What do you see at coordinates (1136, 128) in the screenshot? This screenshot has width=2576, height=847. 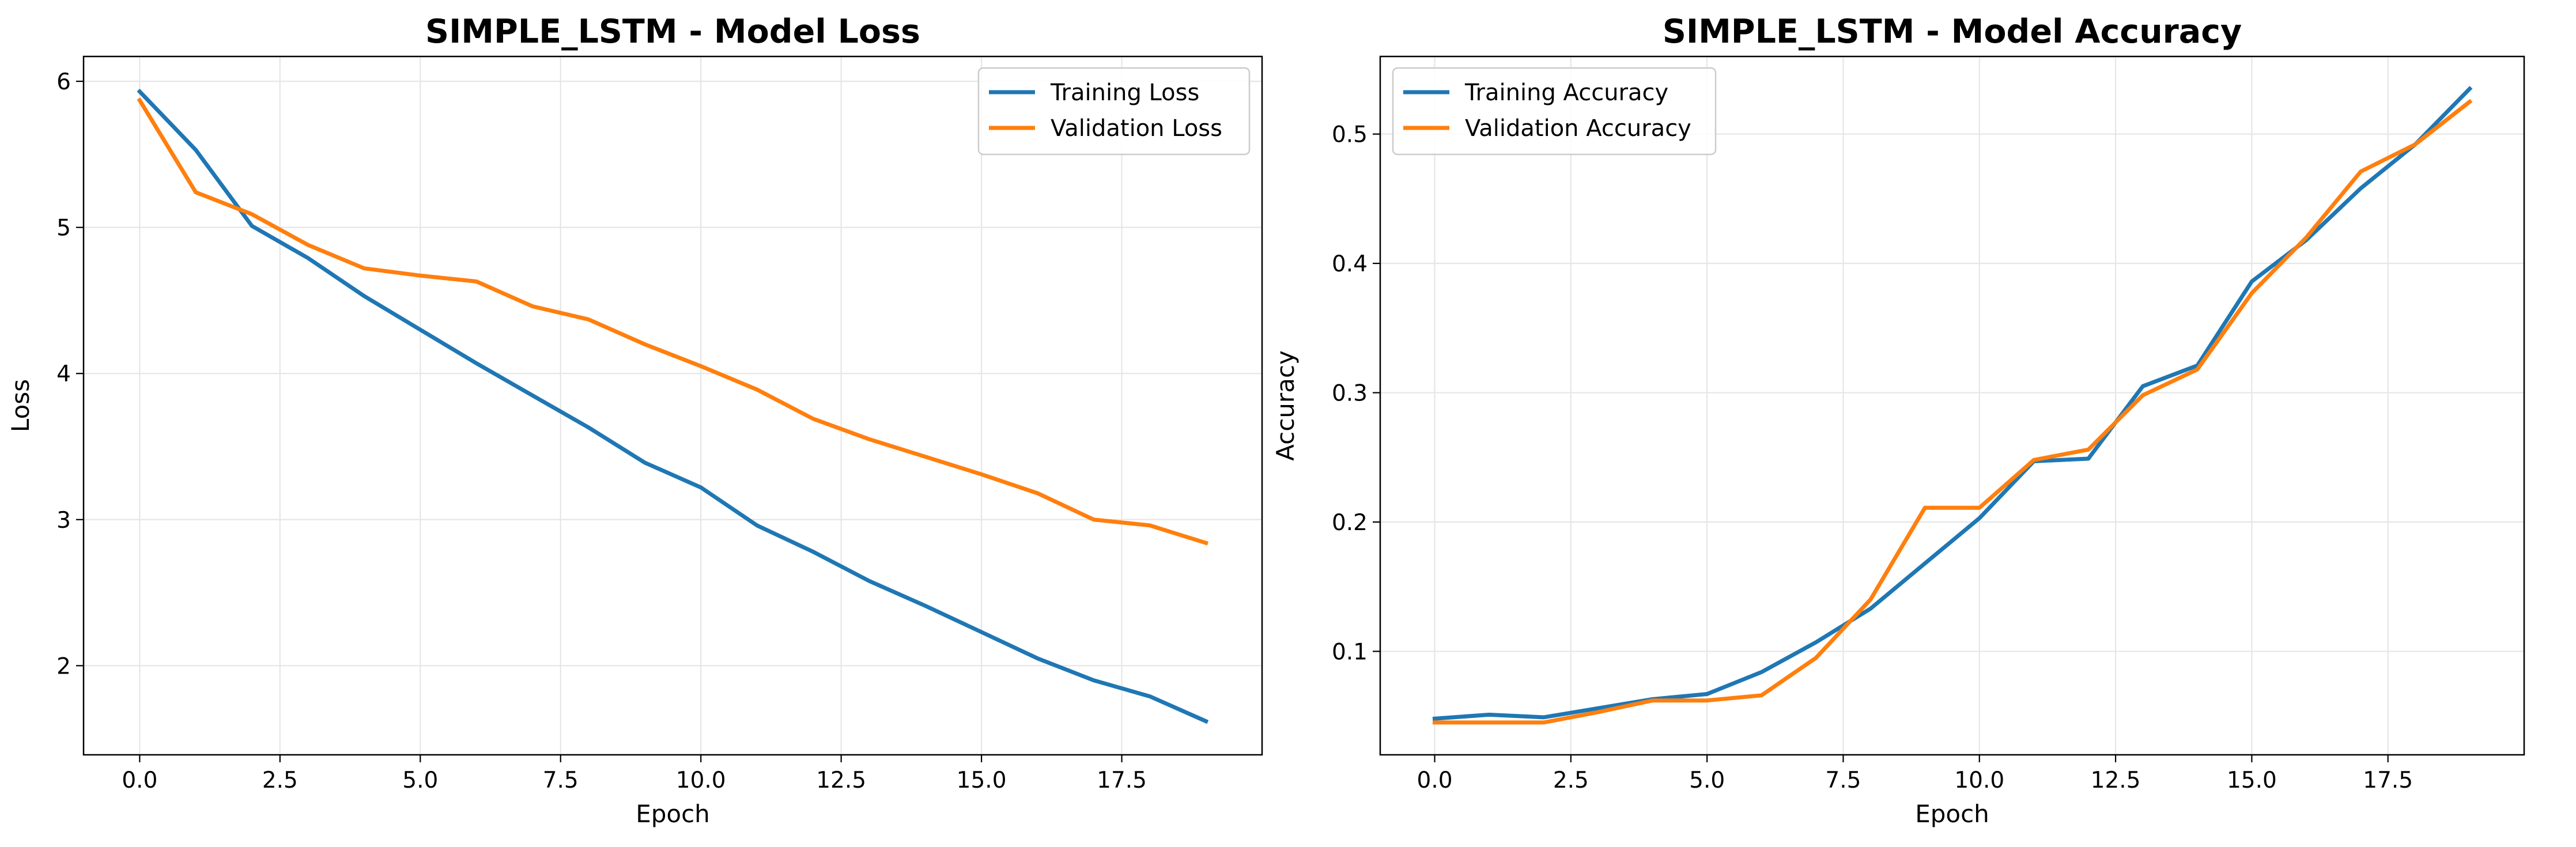 I see `validation-loss-legend-label: Validation Loss` at bounding box center [1136, 128].